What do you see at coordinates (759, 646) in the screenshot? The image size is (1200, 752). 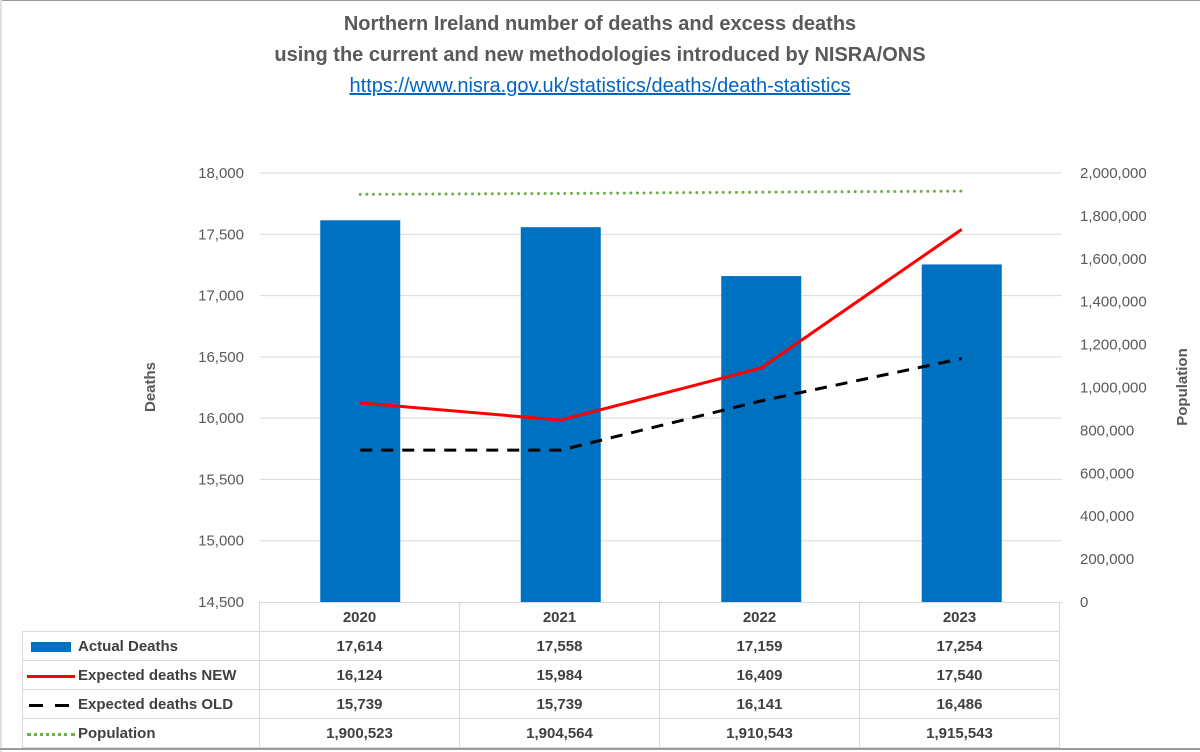 I see `data-table-cell: 17,159` at bounding box center [759, 646].